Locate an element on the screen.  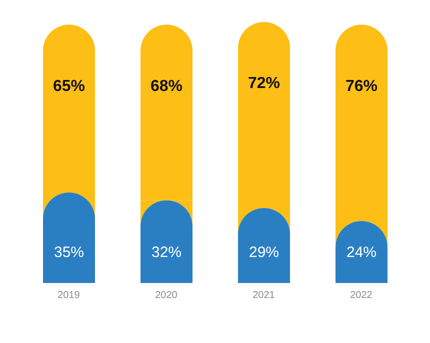
x-tick-label: 2020 is located at coordinates (166, 296).